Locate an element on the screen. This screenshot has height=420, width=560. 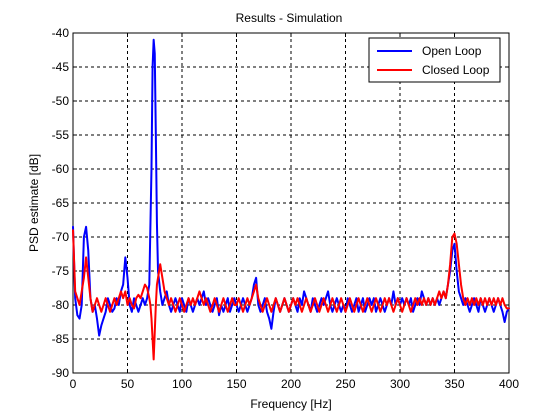
x-tick-label: 0 is located at coordinates (73, 384).